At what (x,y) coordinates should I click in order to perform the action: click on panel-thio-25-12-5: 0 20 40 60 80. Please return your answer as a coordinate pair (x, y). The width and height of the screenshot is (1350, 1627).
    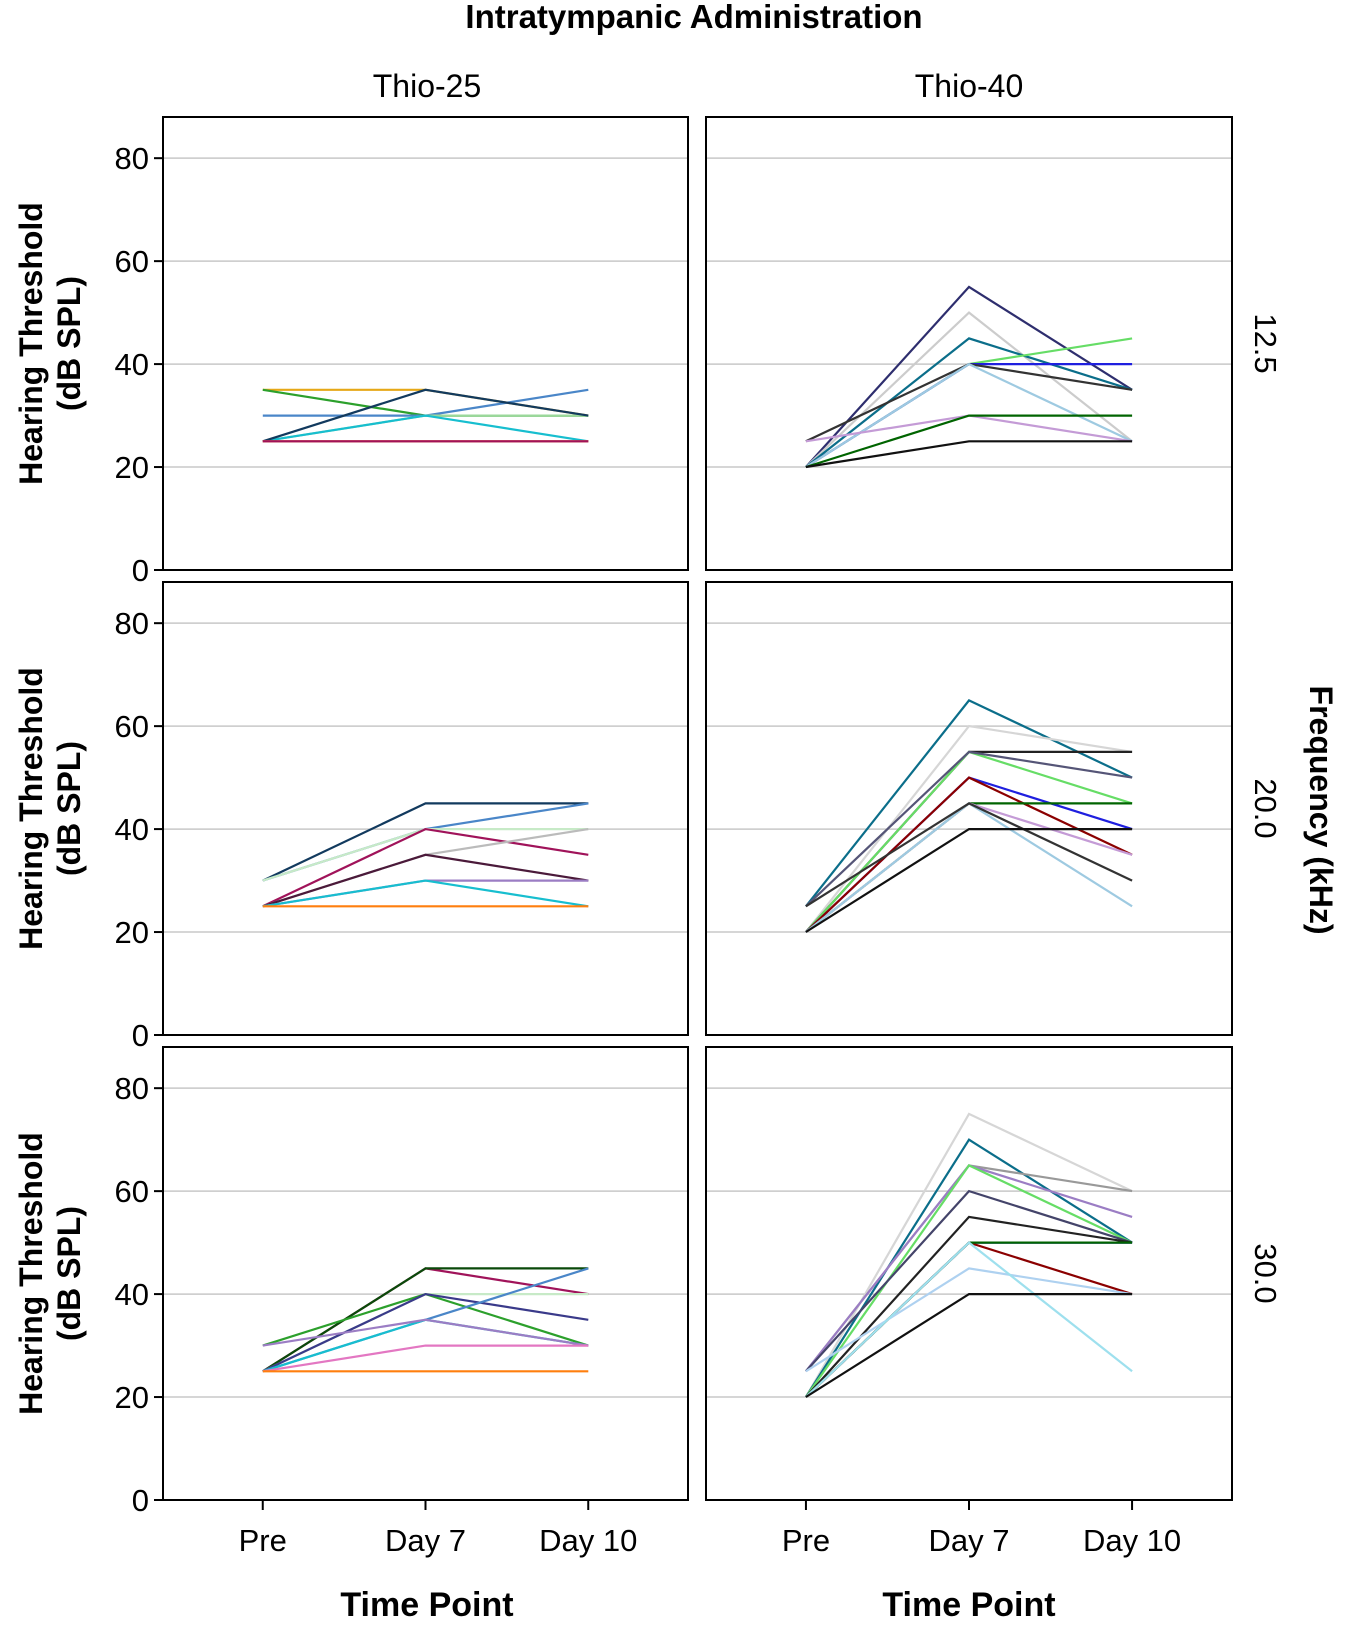
    Looking at the image, I should click on (402, 352).